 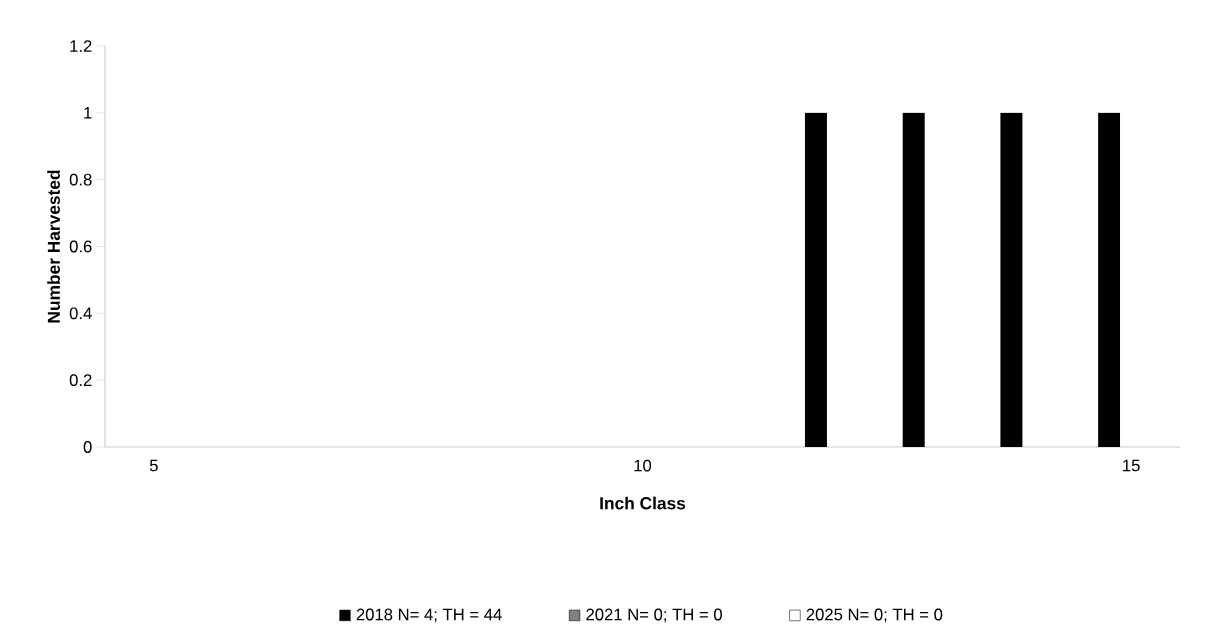 I want to click on legend-label: 2021 N= 0; TH = 0, so click(x=654, y=615).